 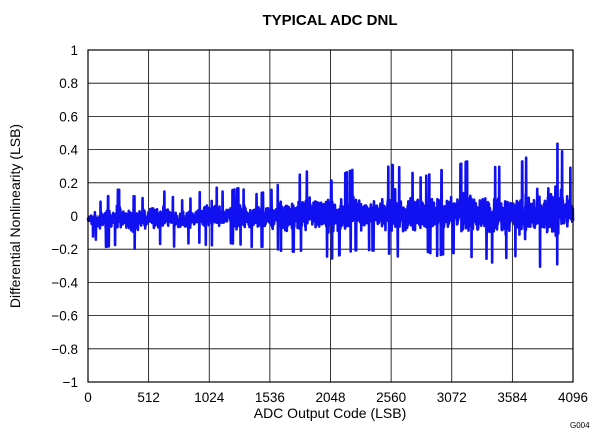 I want to click on x-tick-label: 1536, so click(x=270, y=397).